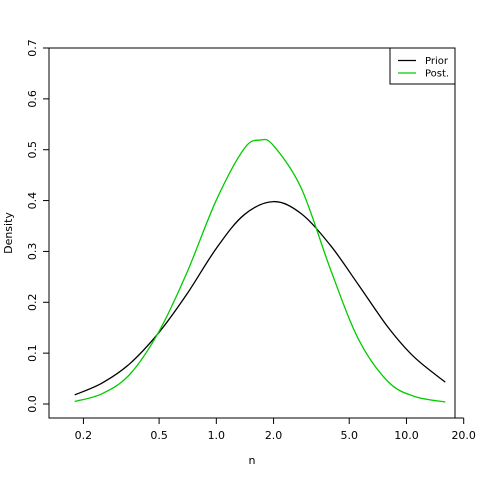  I want to click on x-axis-label: n, so click(252, 460).